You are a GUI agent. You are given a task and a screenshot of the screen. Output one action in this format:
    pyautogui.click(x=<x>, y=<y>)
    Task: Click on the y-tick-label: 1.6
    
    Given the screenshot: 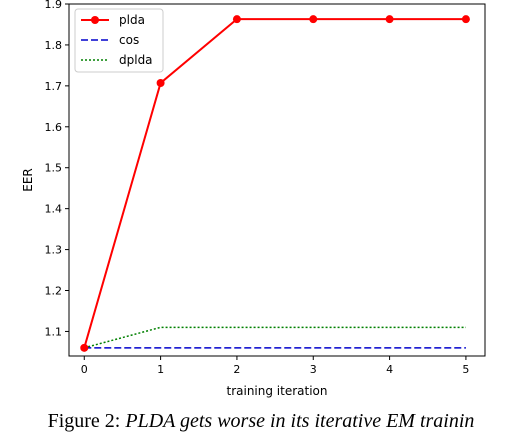 What is the action you would take?
    pyautogui.click(x=54, y=127)
    